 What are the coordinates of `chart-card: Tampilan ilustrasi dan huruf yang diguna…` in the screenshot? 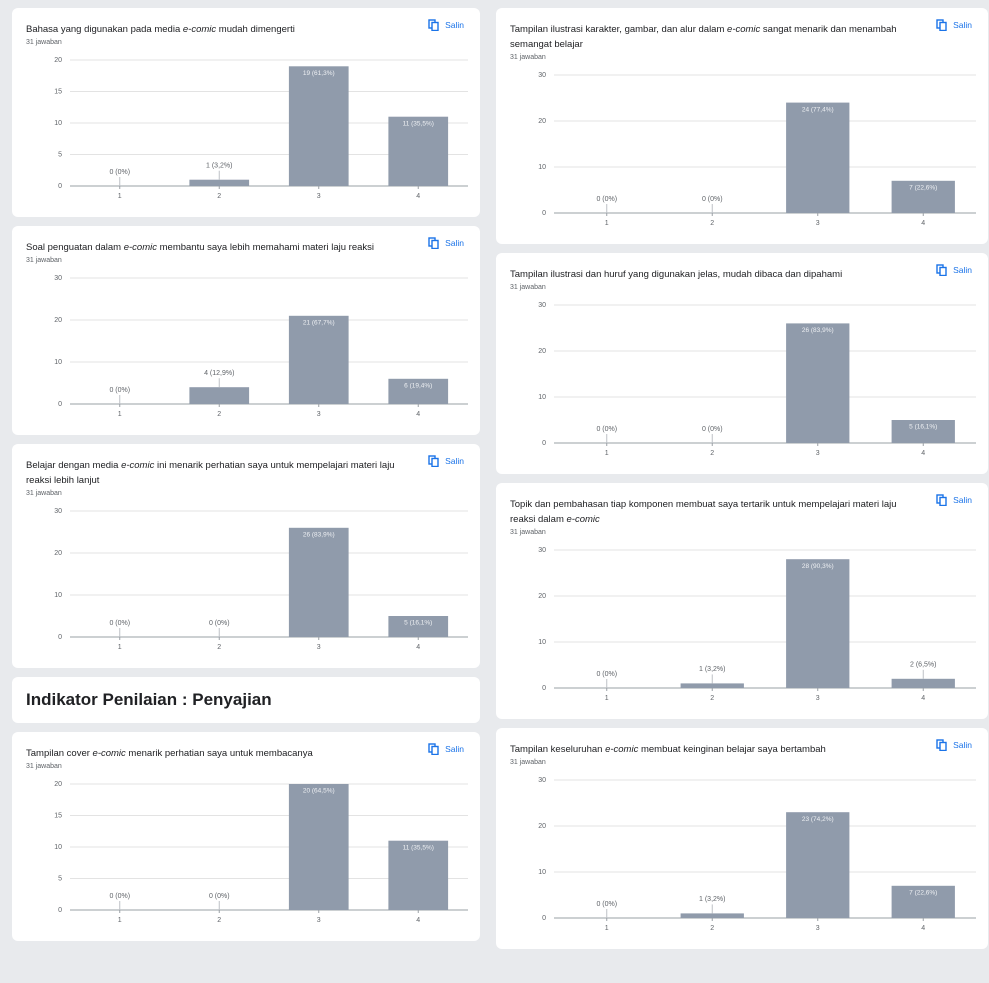 It's located at (742, 363).